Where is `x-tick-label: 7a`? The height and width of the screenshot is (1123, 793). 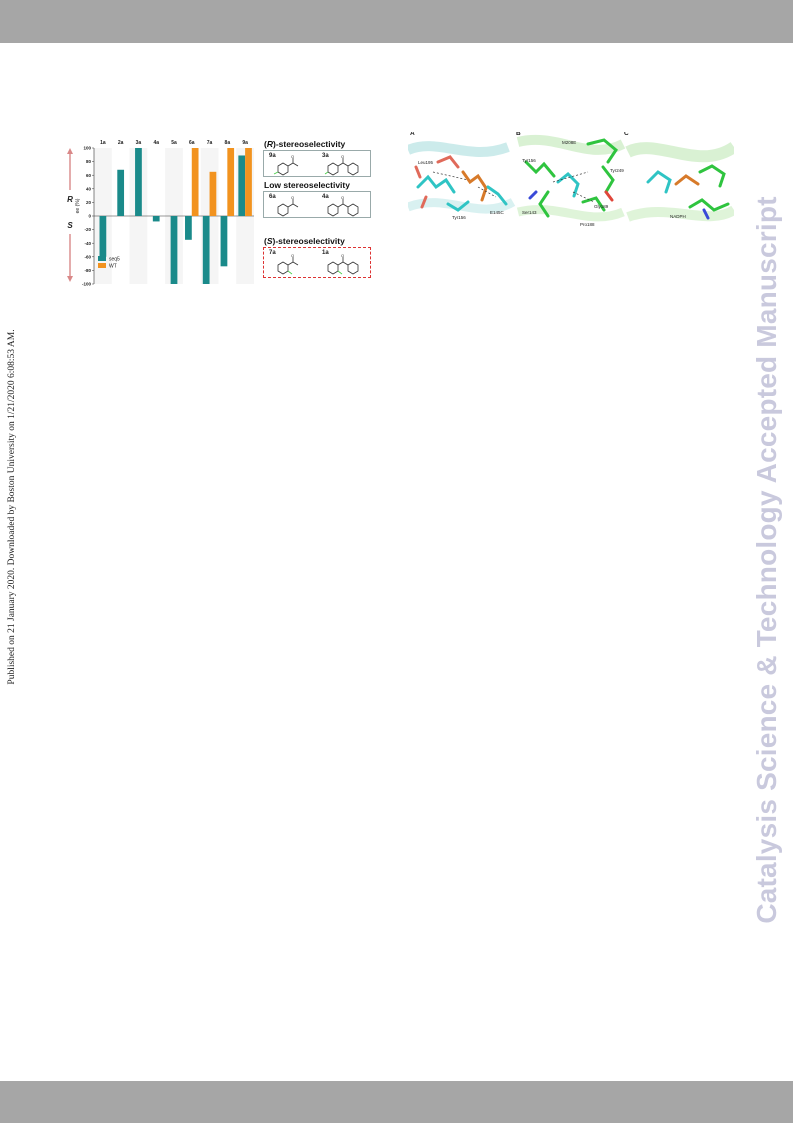 x-tick-label: 7a is located at coordinates (210, 143).